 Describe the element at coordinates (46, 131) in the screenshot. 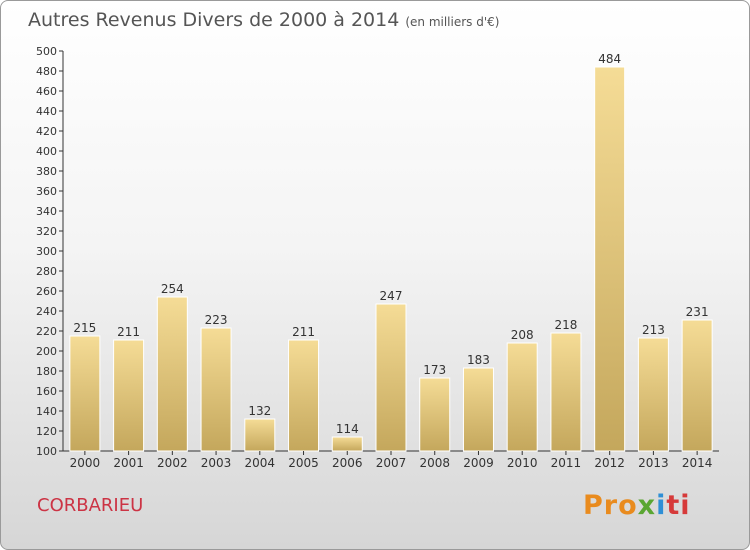

I see `y-tick-label: 420` at that location.